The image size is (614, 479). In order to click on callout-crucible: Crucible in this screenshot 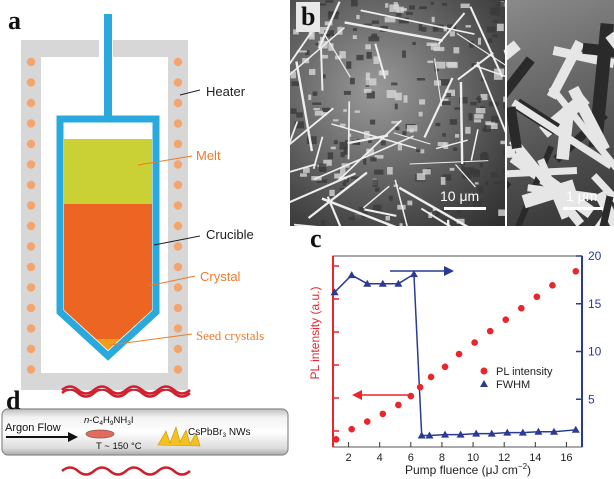, I will do `click(230, 234)`.